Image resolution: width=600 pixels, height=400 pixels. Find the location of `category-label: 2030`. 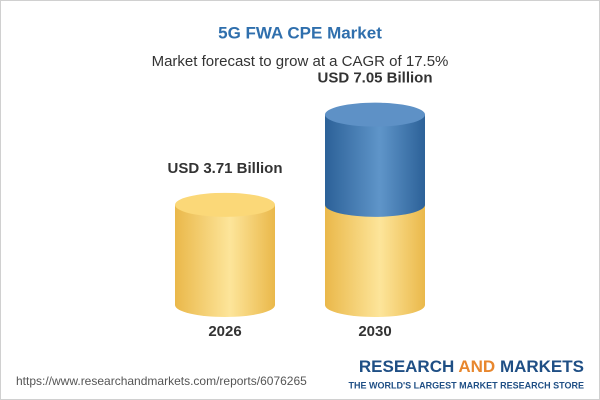

category-label: 2030 is located at coordinates (374, 331).